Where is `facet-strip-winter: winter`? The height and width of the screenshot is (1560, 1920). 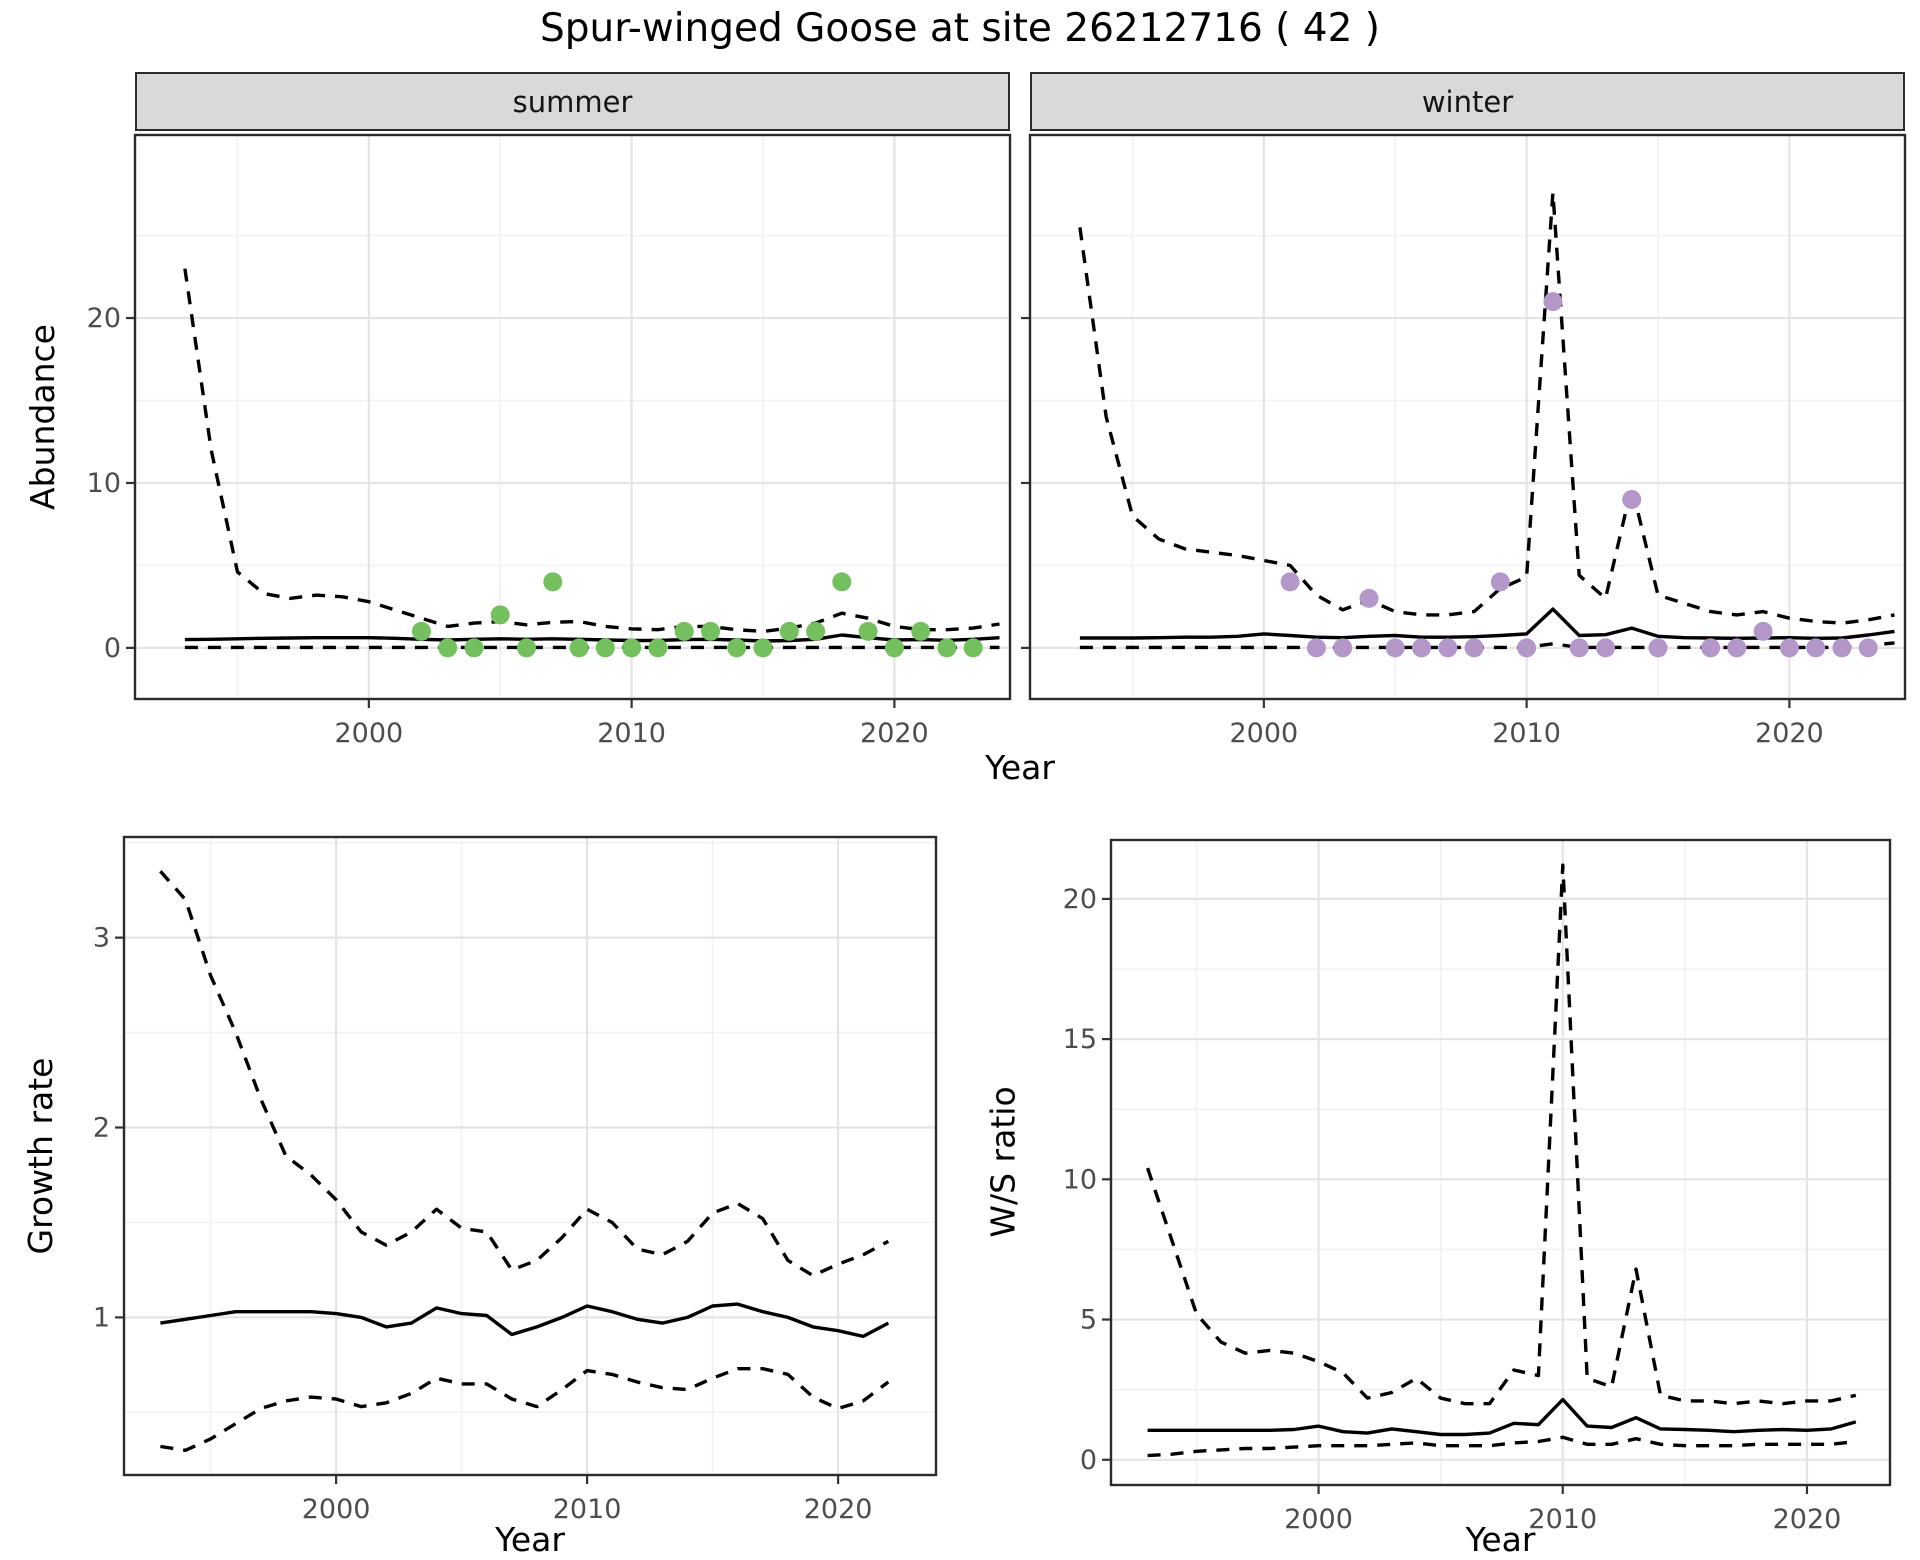 facet-strip-winter: winter is located at coordinates (1467, 101).